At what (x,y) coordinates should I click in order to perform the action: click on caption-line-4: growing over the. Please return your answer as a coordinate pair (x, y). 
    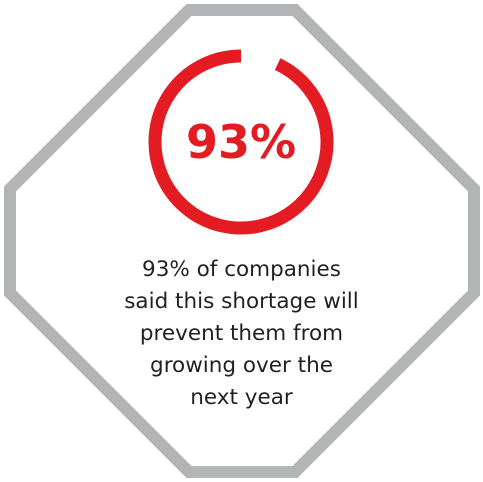
    Looking at the image, I should click on (241, 365).